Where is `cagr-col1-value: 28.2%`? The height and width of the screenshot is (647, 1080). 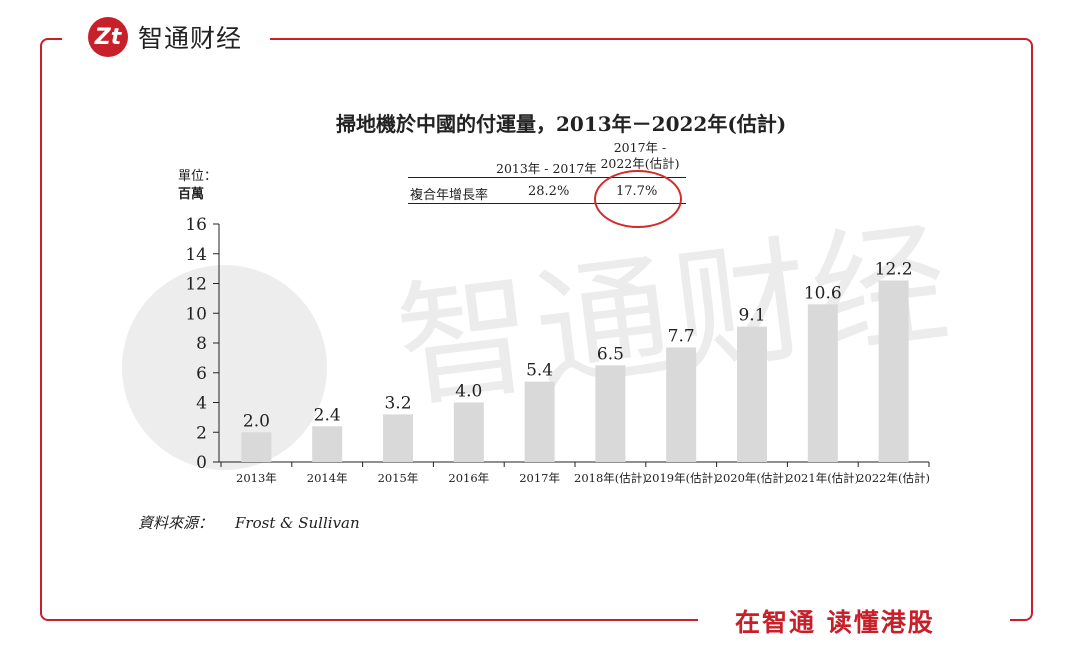
cagr-col1-value: 28.2% is located at coordinates (549, 191).